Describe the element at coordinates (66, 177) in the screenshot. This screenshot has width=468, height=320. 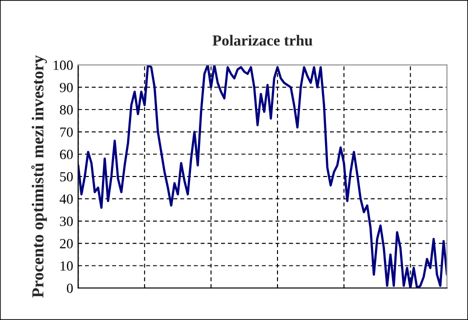
I see `y-tick-label: 50` at that location.